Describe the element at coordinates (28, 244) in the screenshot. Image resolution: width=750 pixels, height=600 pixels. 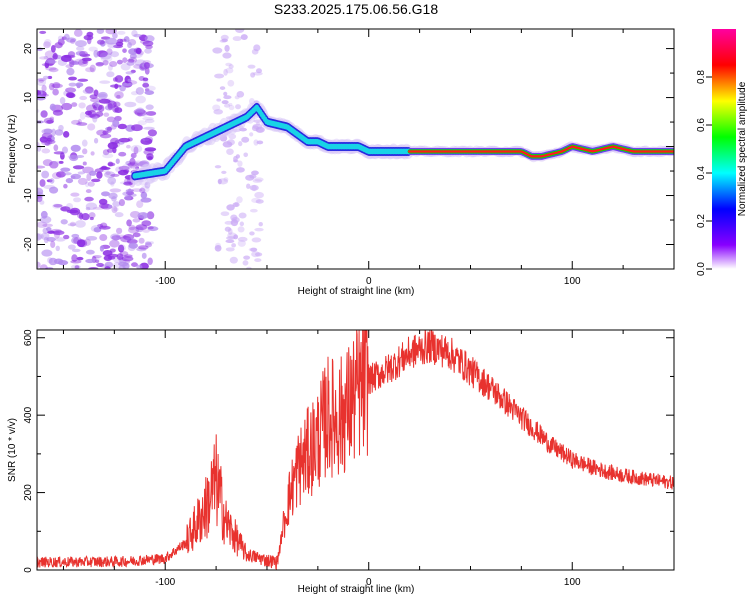
I see `y-tick-label: -20` at that location.